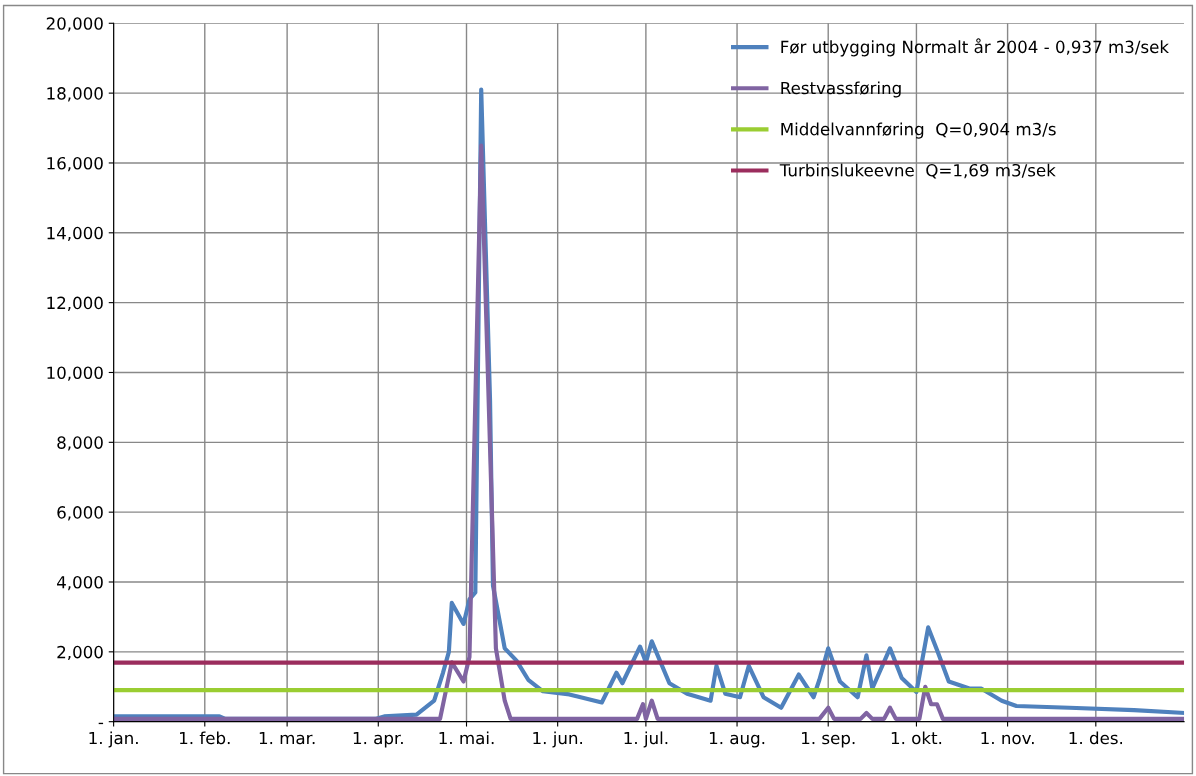 This screenshot has width=1196, height=776. What do you see at coordinates (75, 94) in the screenshot?
I see `y-tick-label: 18,000` at bounding box center [75, 94].